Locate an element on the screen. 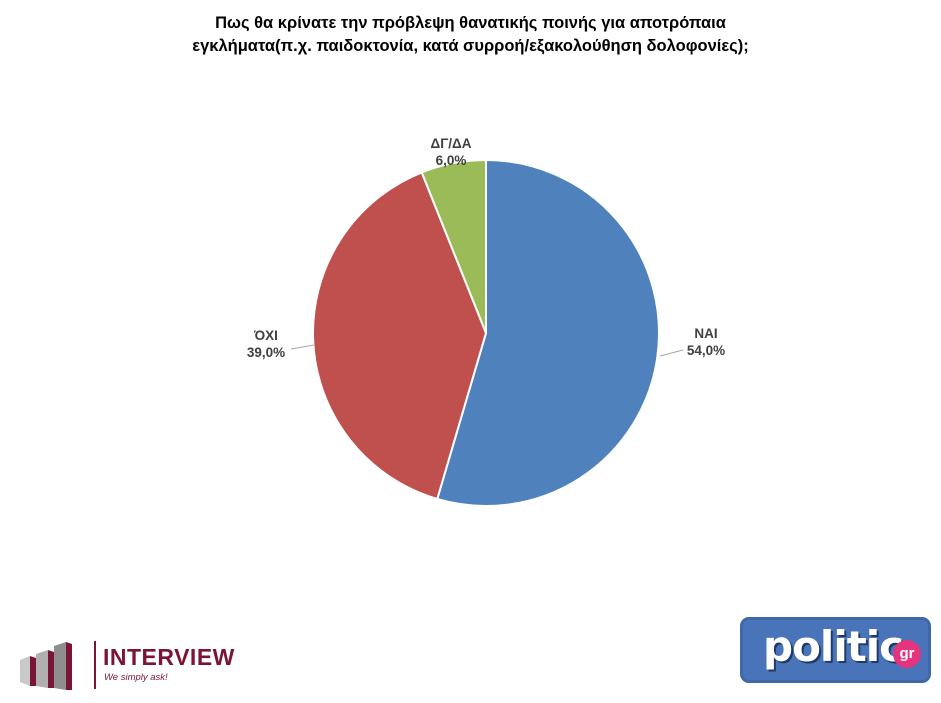  slice-value-label-1: 39,0% is located at coordinates (266, 352).